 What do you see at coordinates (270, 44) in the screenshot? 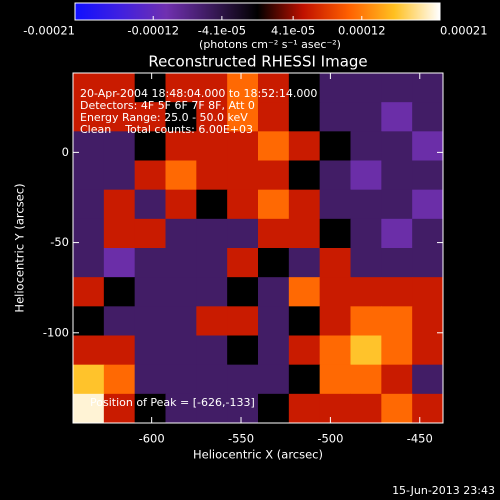
I see `colorbar-label: (photons cm⁻² s⁻¹ asec⁻²)` at bounding box center [270, 44].